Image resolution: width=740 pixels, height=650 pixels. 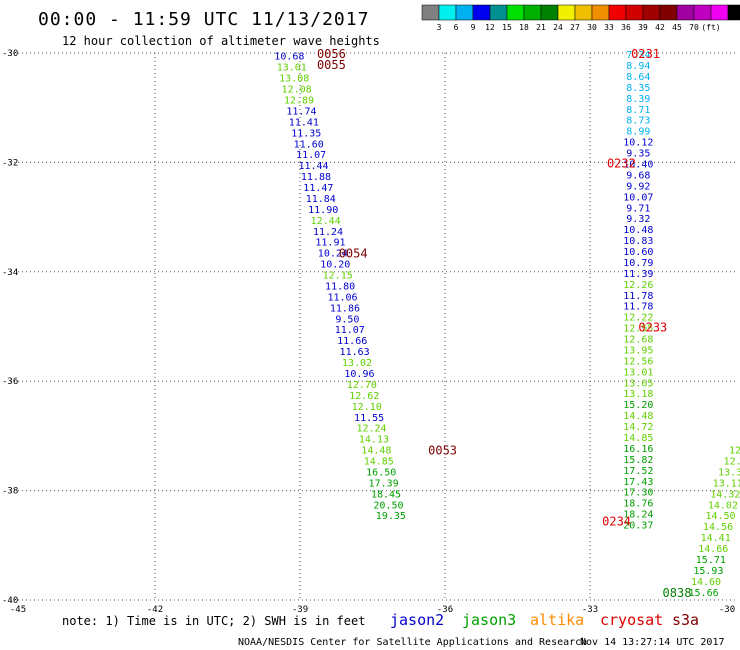 I want to click on colorbar-label: 39, so click(x=643, y=27).